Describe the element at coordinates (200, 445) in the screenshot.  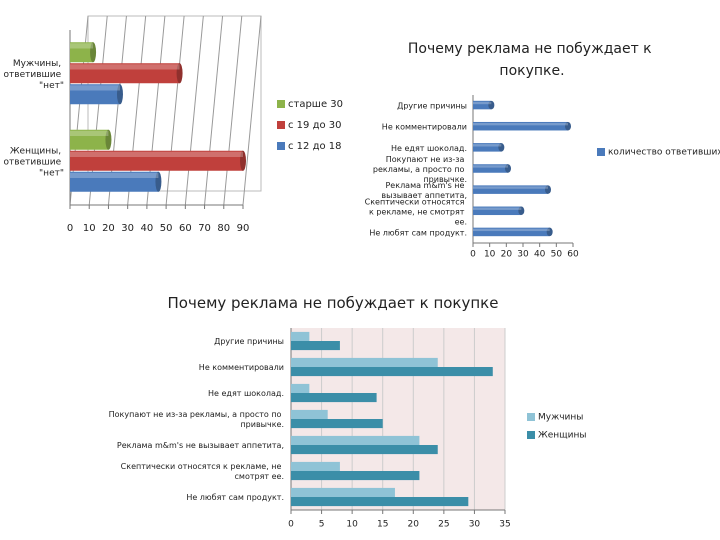
I see `y-tick-label: Реклама m&m's не вызывает аппетита,` at that location.